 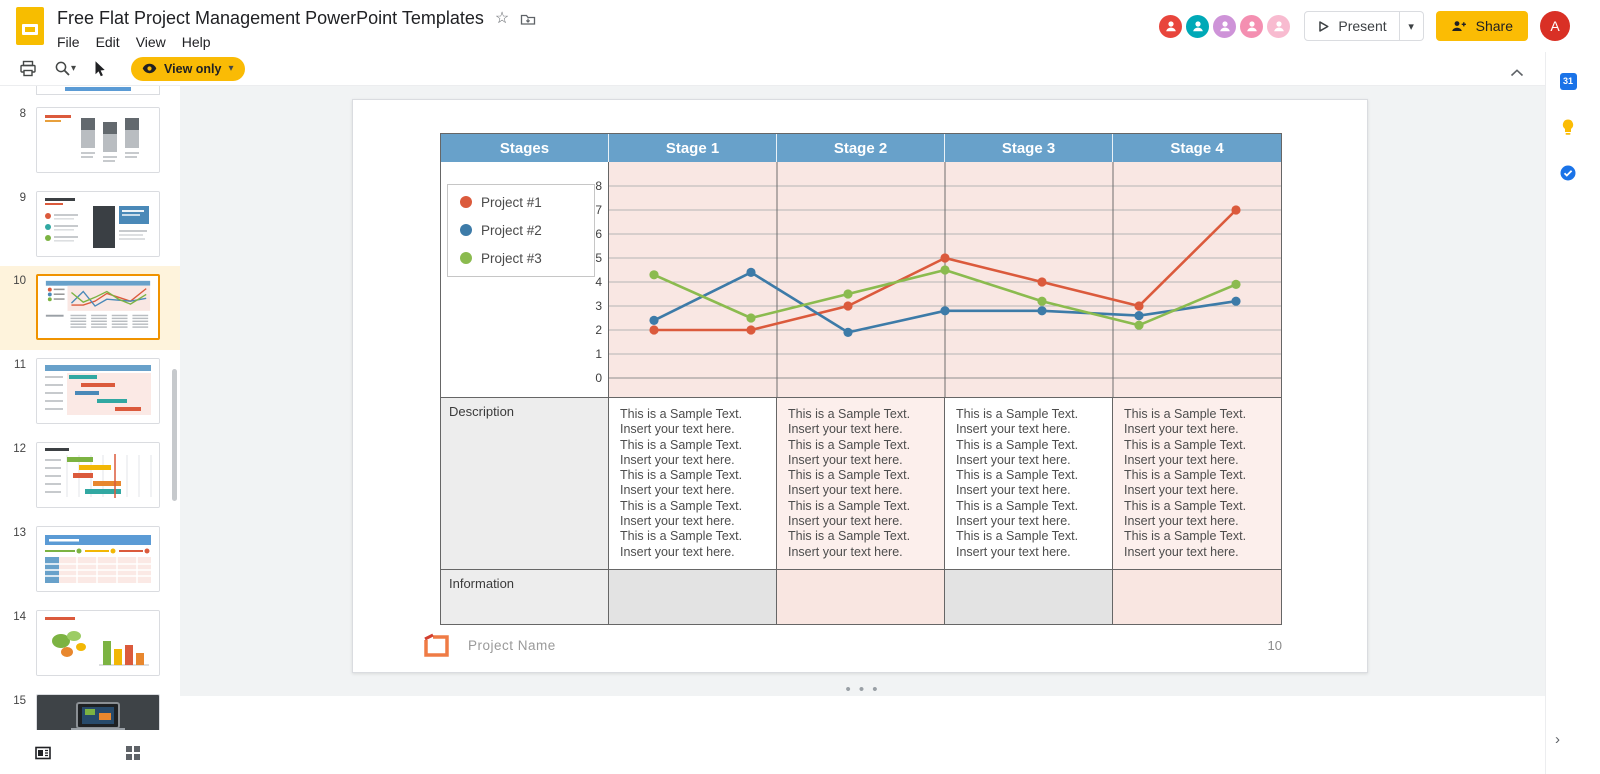 I want to click on information-row-label: Information, so click(x=525, y=597).